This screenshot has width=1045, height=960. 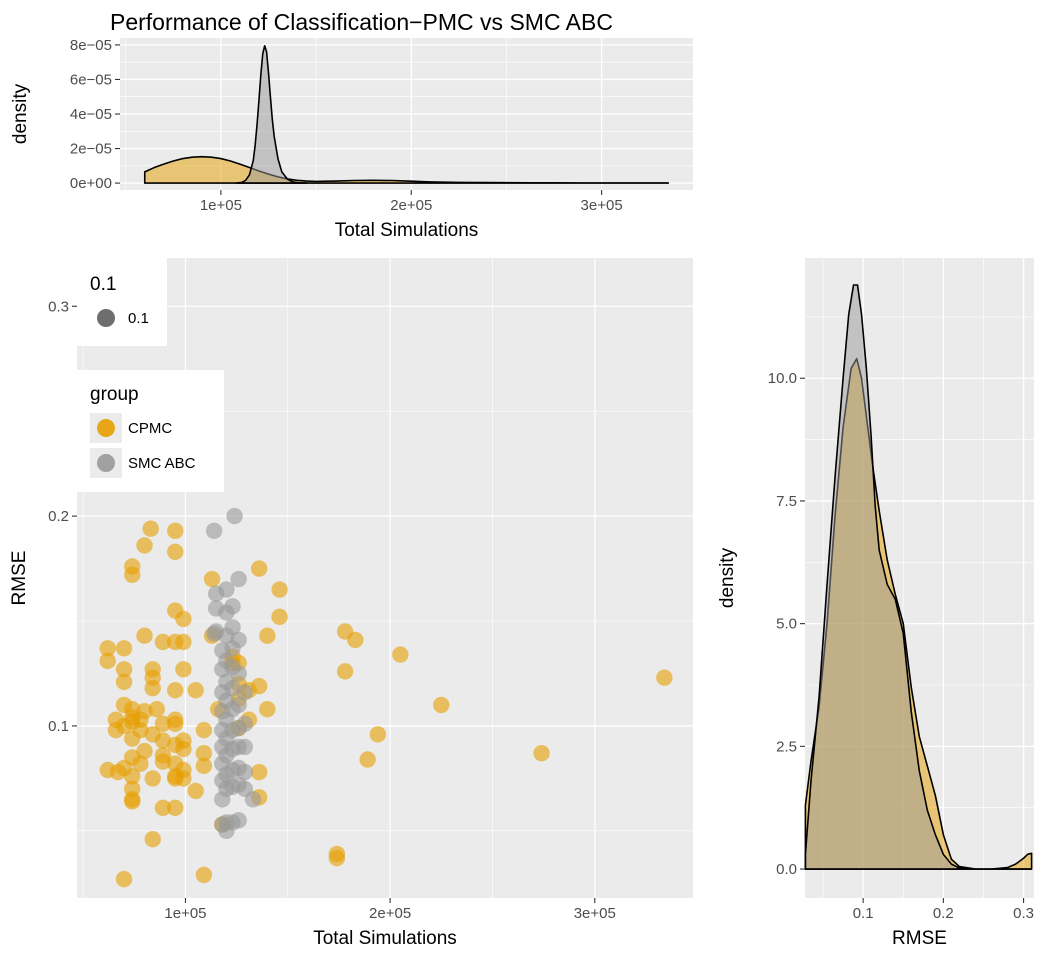 What do you see at coordinates (58, 306) in the screenshot?
I see `main-y-tick-label: 0.3` at bounding box center [58, 306].